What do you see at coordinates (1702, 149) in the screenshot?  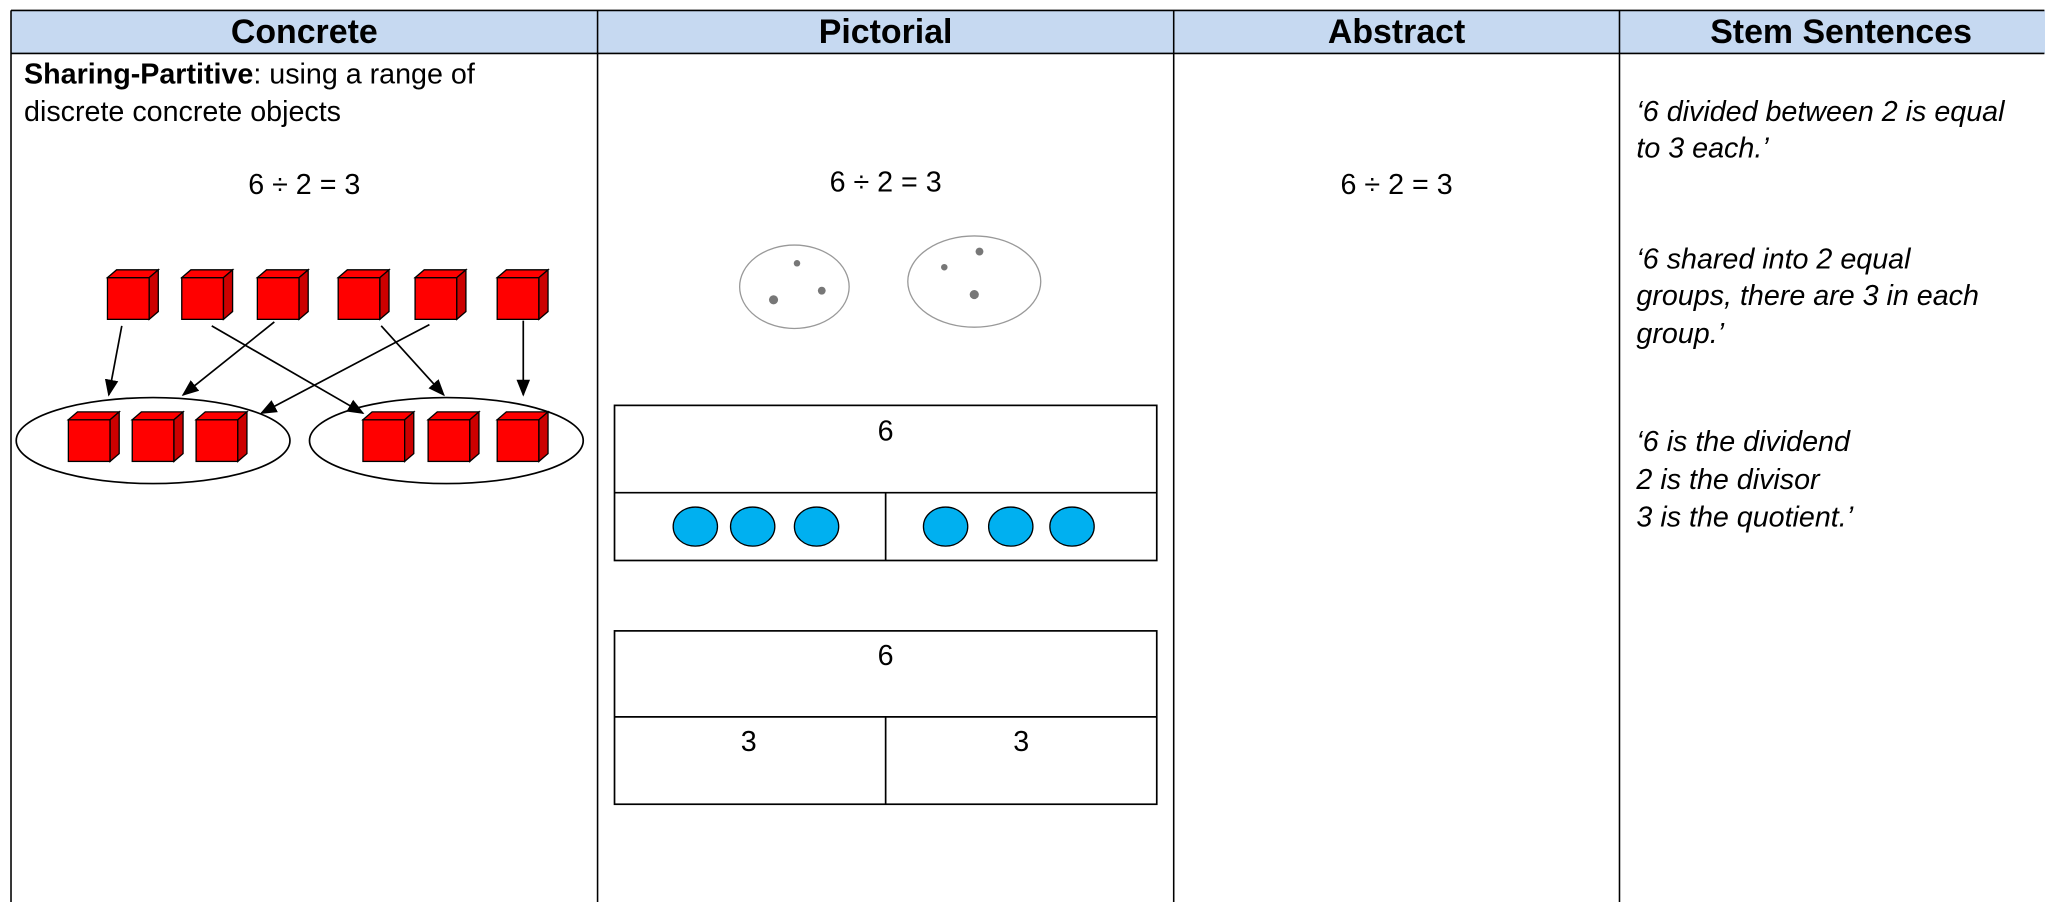 I see `sentence-line: to 3 each.’` at bounding box center [1702, 149].